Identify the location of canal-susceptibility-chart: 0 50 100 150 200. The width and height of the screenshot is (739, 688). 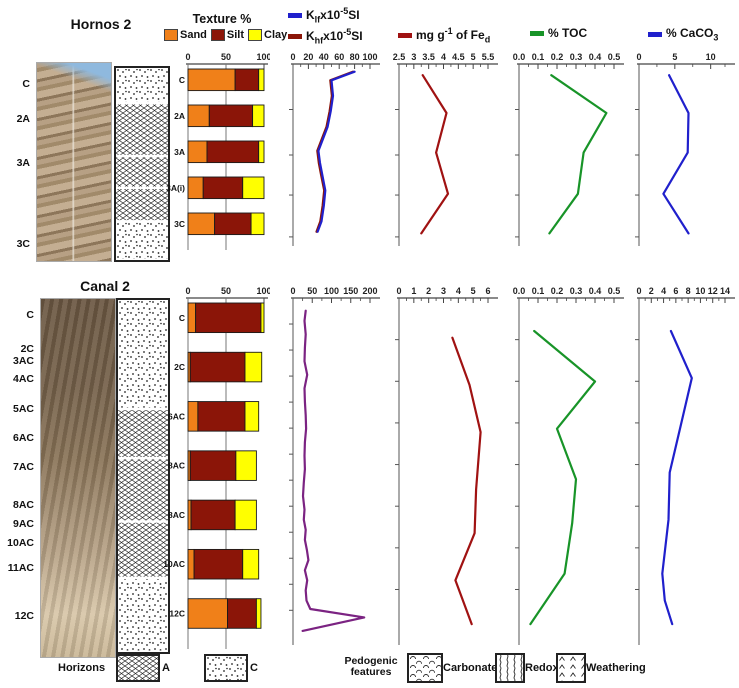
(331, 469).